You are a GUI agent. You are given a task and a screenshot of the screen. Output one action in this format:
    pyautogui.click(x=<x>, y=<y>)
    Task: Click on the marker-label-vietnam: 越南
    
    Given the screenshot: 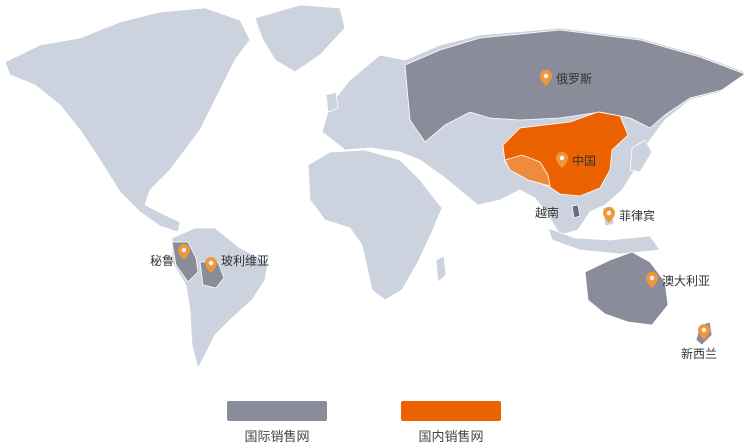 What is the action you would take?
    pyautogui.click(x=547, y=213)
    